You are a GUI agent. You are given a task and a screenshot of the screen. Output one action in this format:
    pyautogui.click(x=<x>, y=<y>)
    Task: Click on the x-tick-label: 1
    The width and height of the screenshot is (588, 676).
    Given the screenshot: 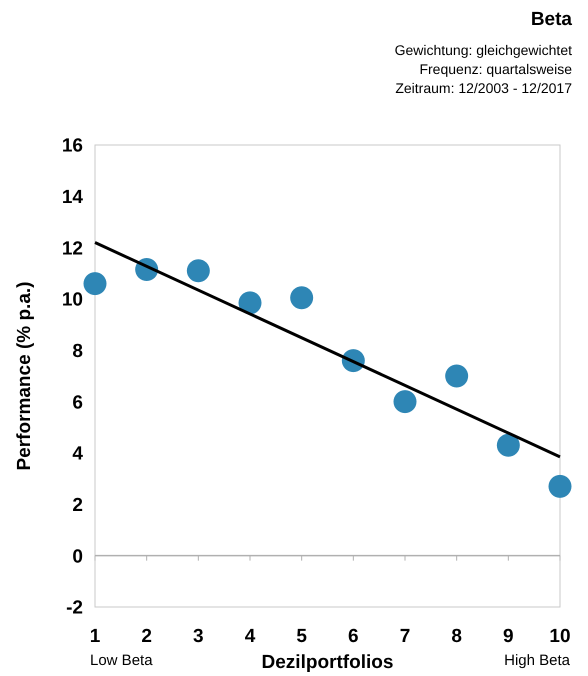 What is the action you would take?
    pyautogui.click(x=95, y=636)
    